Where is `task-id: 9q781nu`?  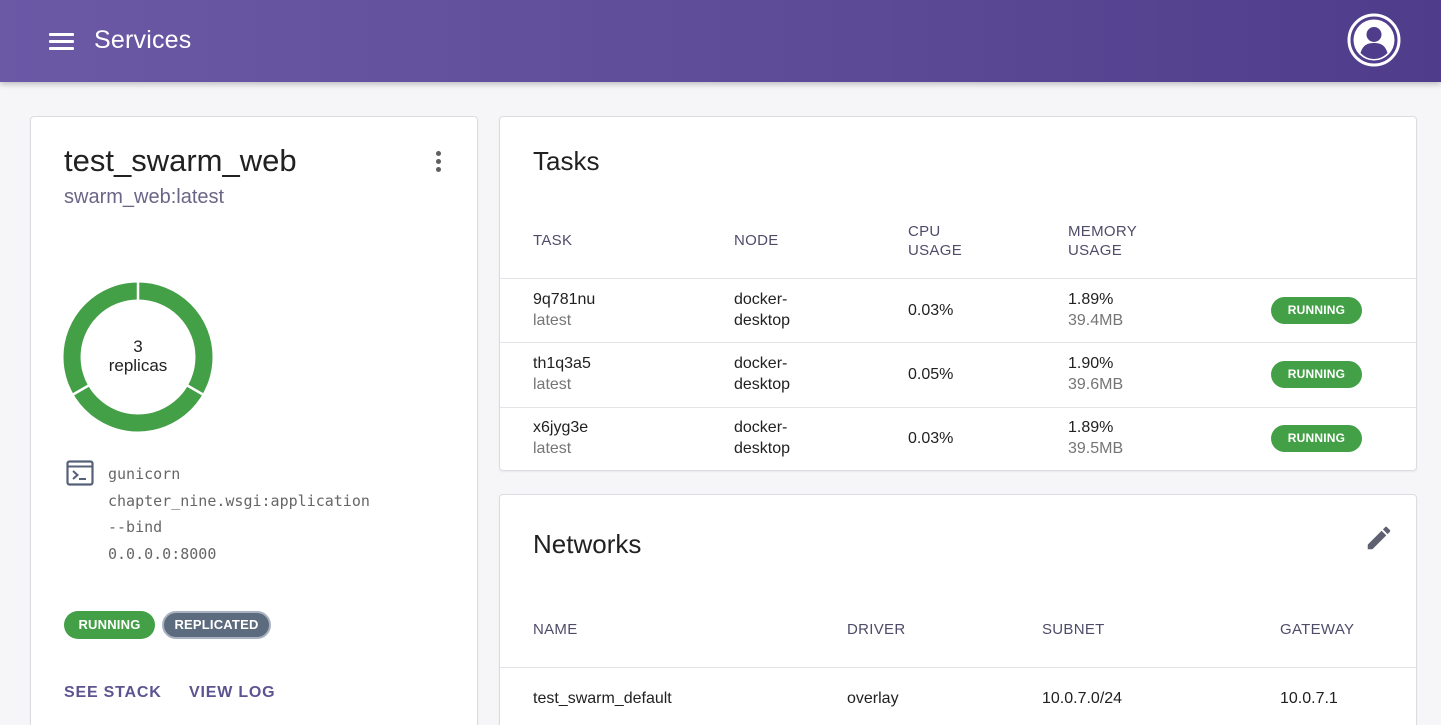
task-id: 9q781nu is located at coordinates (564, 299).